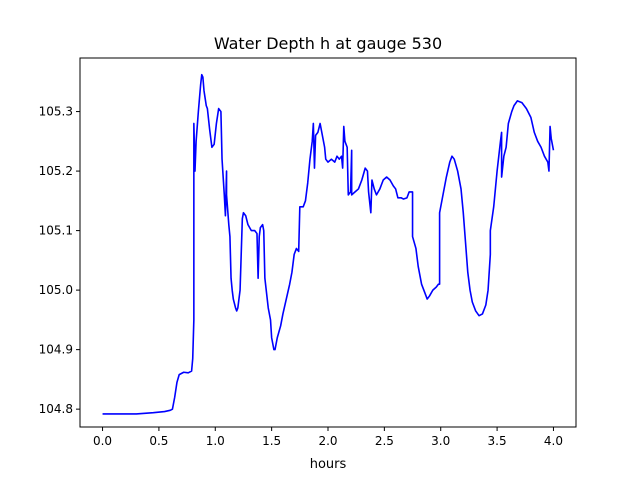 The width and height of the screenshot is (640, 484). I want to click on chart-title: Water Depth h at gauge 530, so click(328, 43).